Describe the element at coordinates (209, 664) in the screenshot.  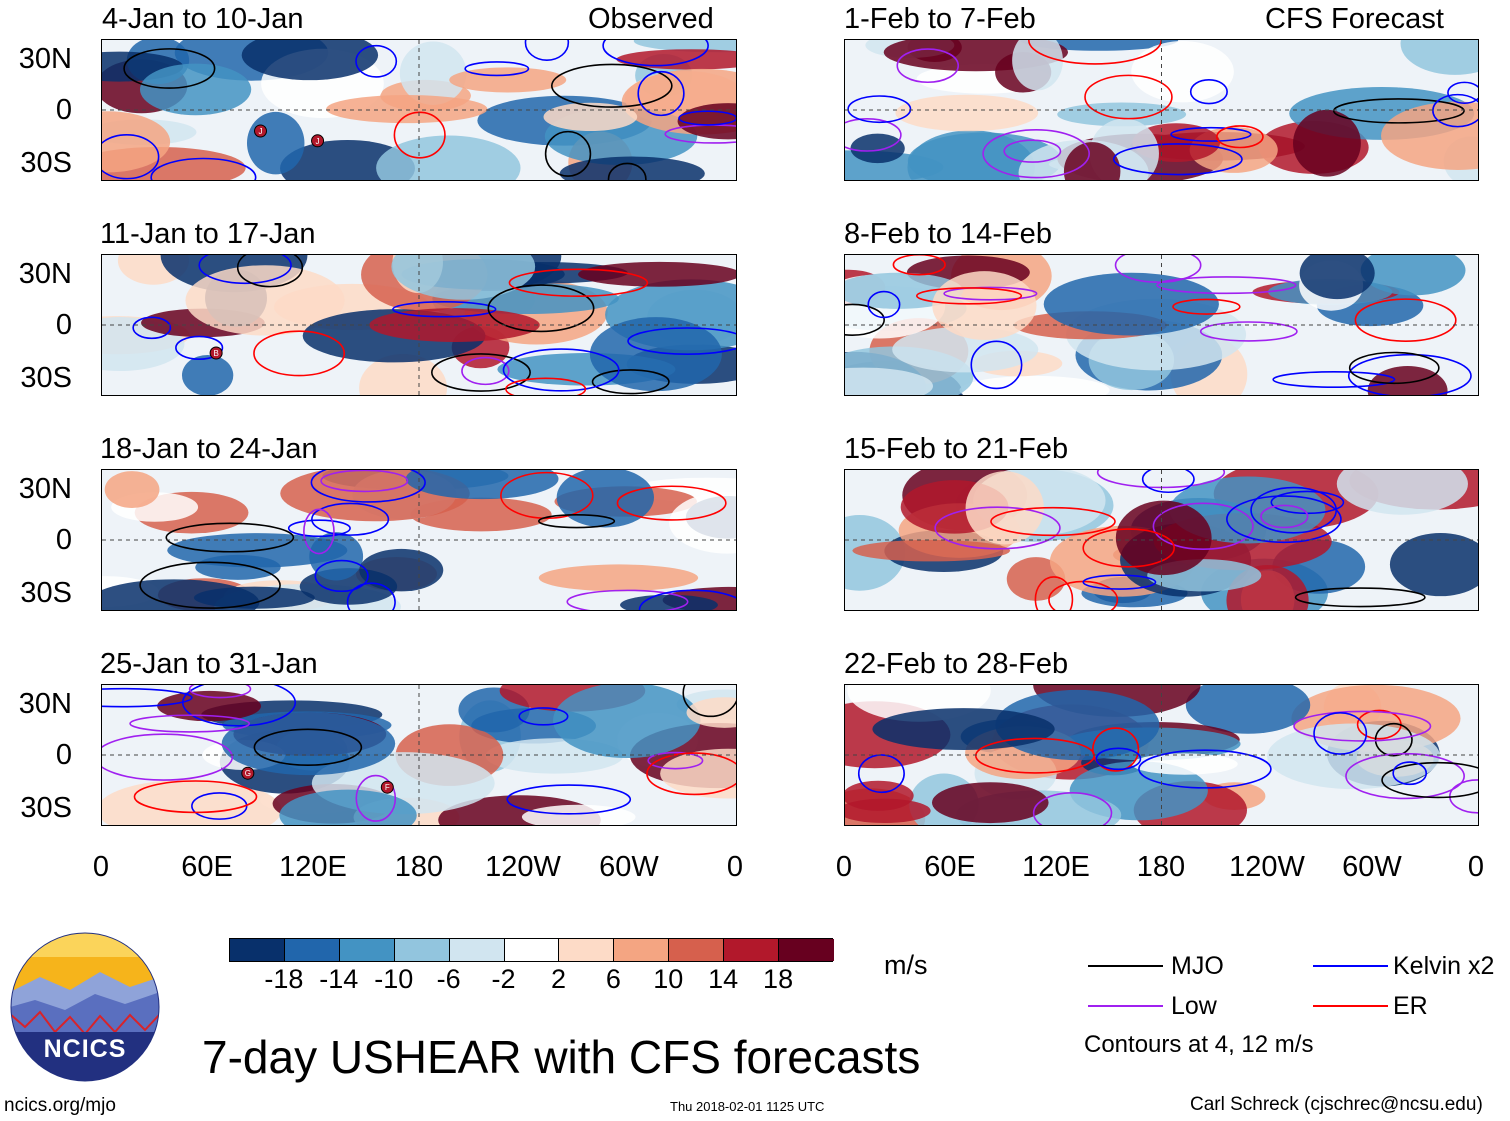
I see `panel-title-left-4: 25-Jan to 31-Jan` at that location.